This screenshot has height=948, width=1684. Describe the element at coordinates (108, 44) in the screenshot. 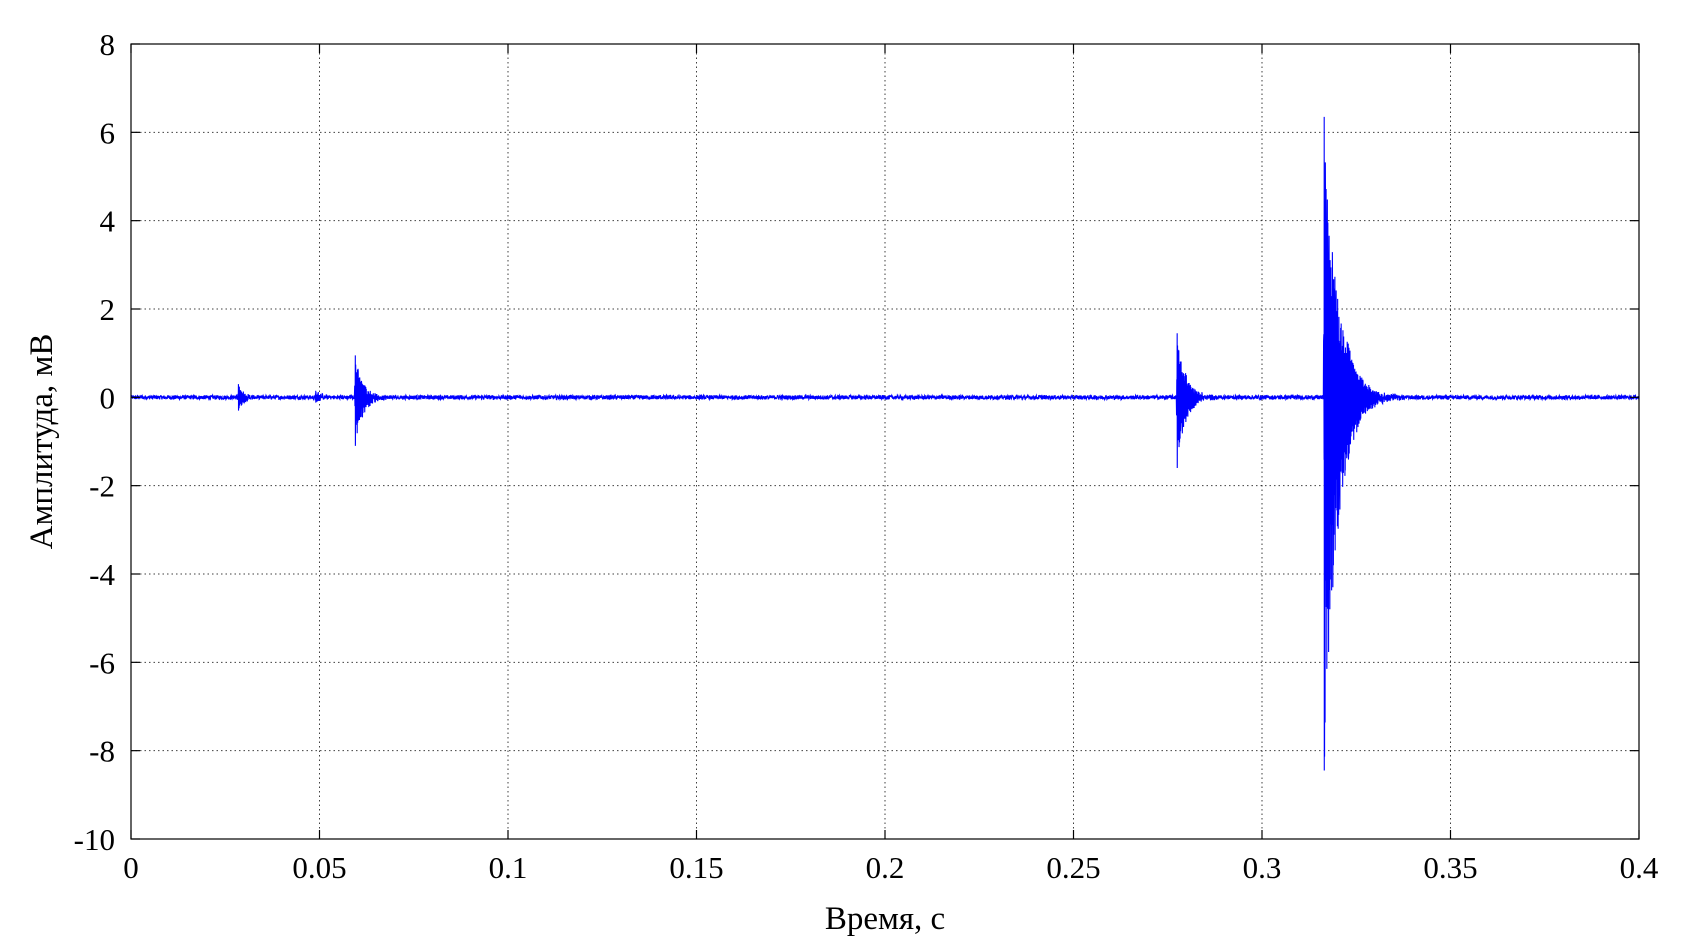

I see `y-tick-label: 8` at that location.